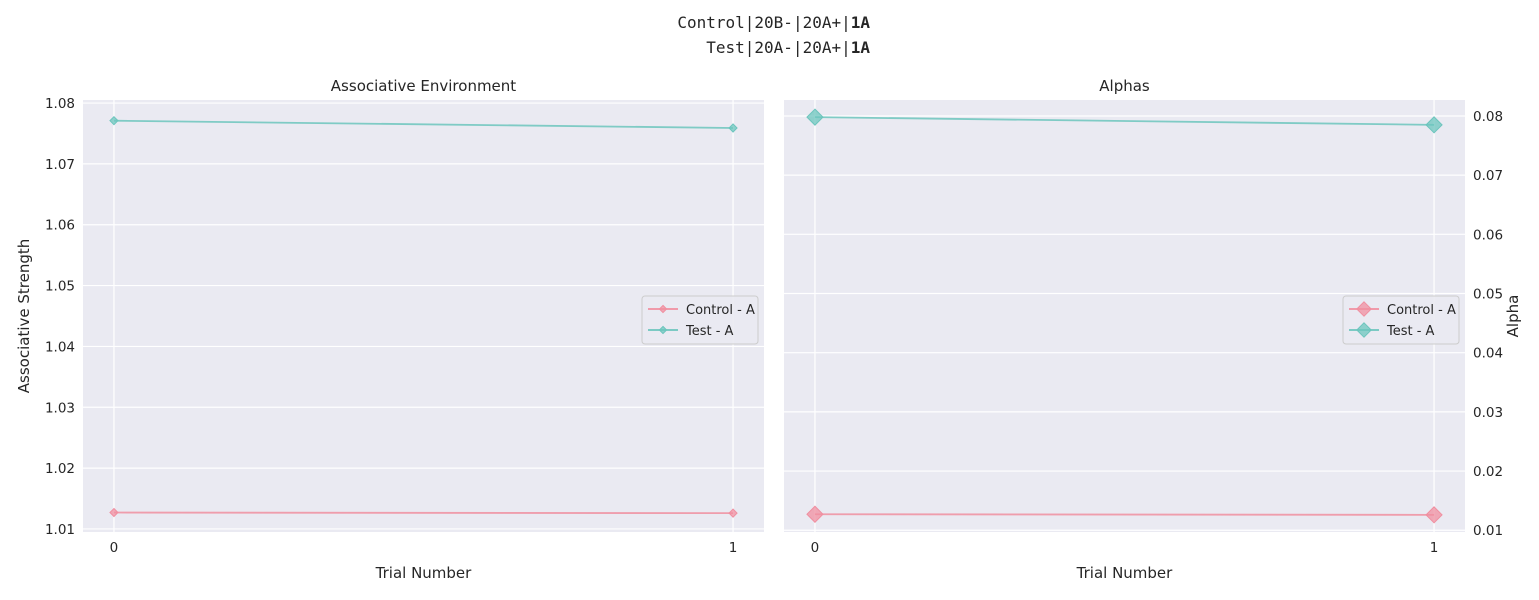 Image resolution: width=1539 pixels, height=600 pixels. Describe the element at coordinates (773, 22) in the screenshot. I see `suptitle-line-1: Control|20B-|20A+|1A` at that location.